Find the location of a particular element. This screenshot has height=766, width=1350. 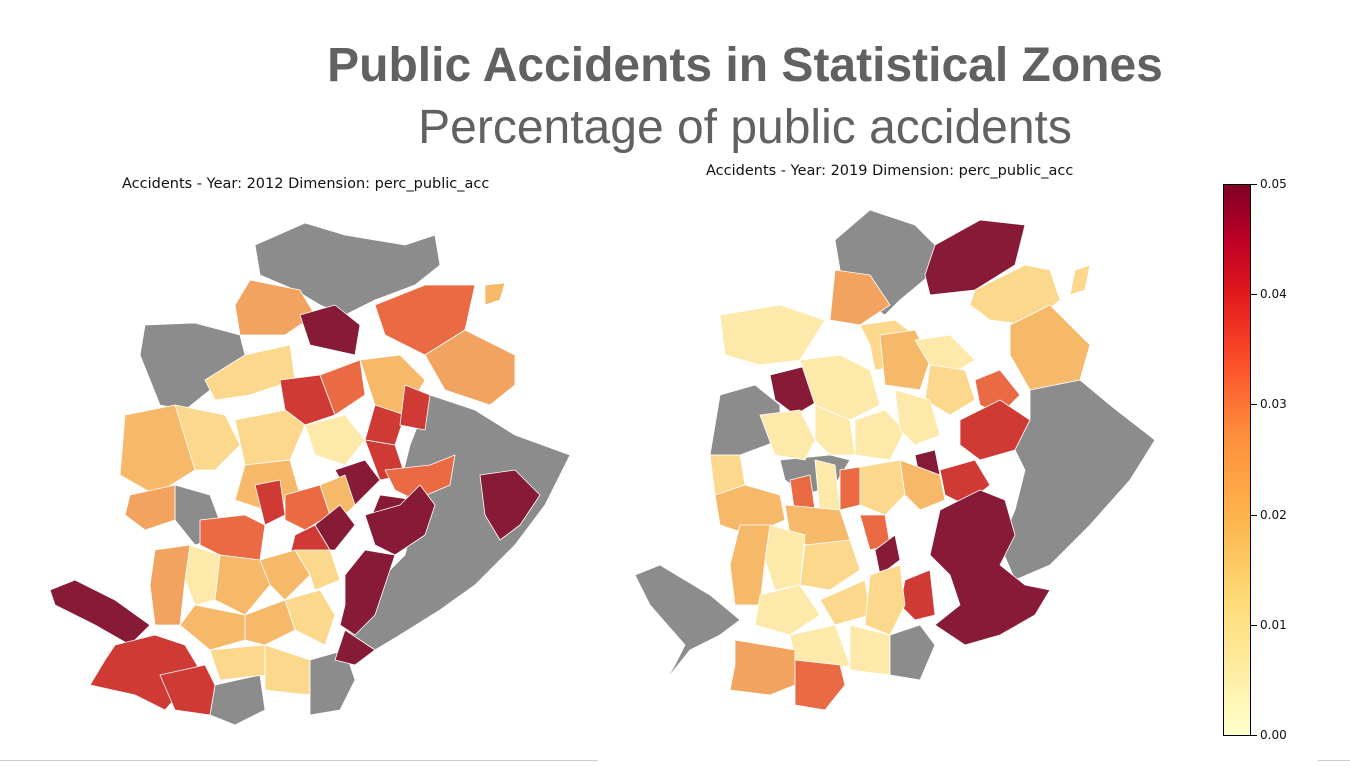

legend-tick-label: 0.00 is located at coordinates (1273, 735).